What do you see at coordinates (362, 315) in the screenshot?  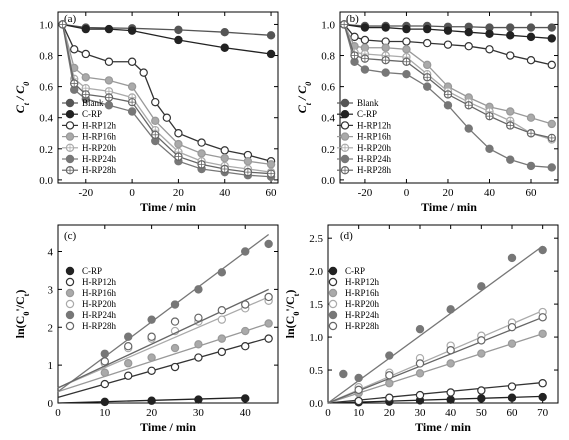 I see `legend-entry: H-RP24h` at bounding box center [362, 315].